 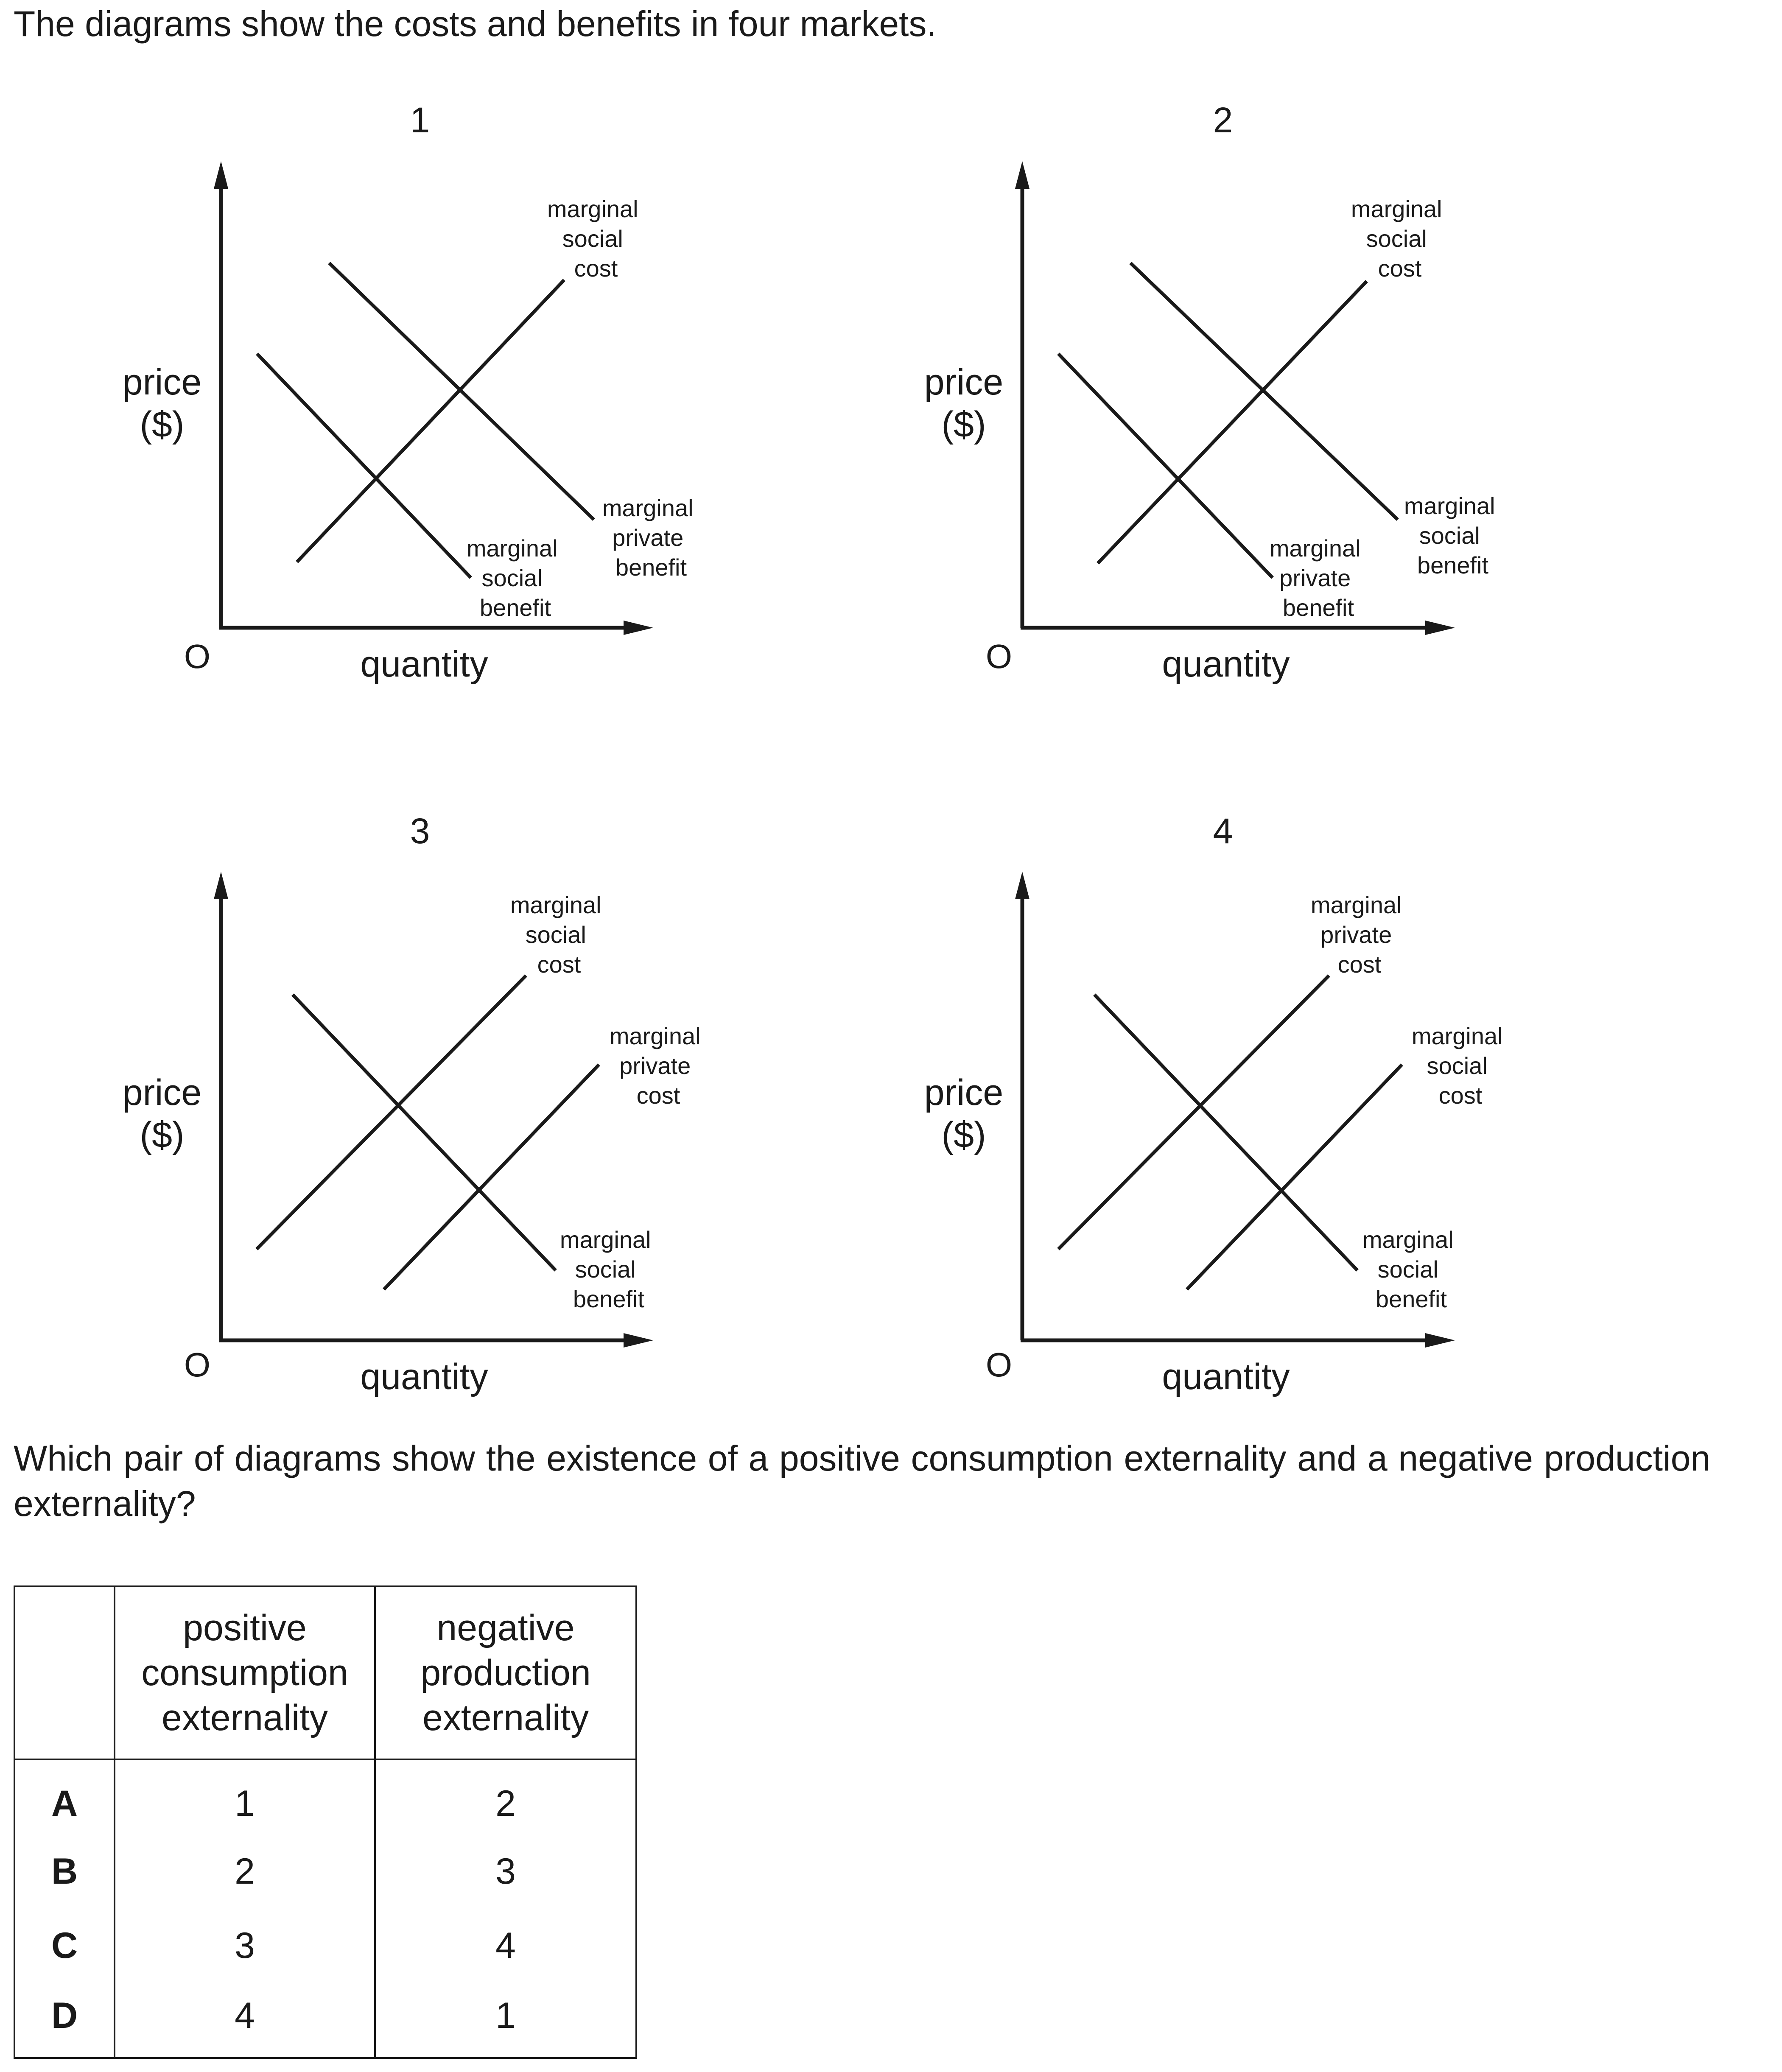 I want to click on header-line: consumption, so click(x=244, y=1673).